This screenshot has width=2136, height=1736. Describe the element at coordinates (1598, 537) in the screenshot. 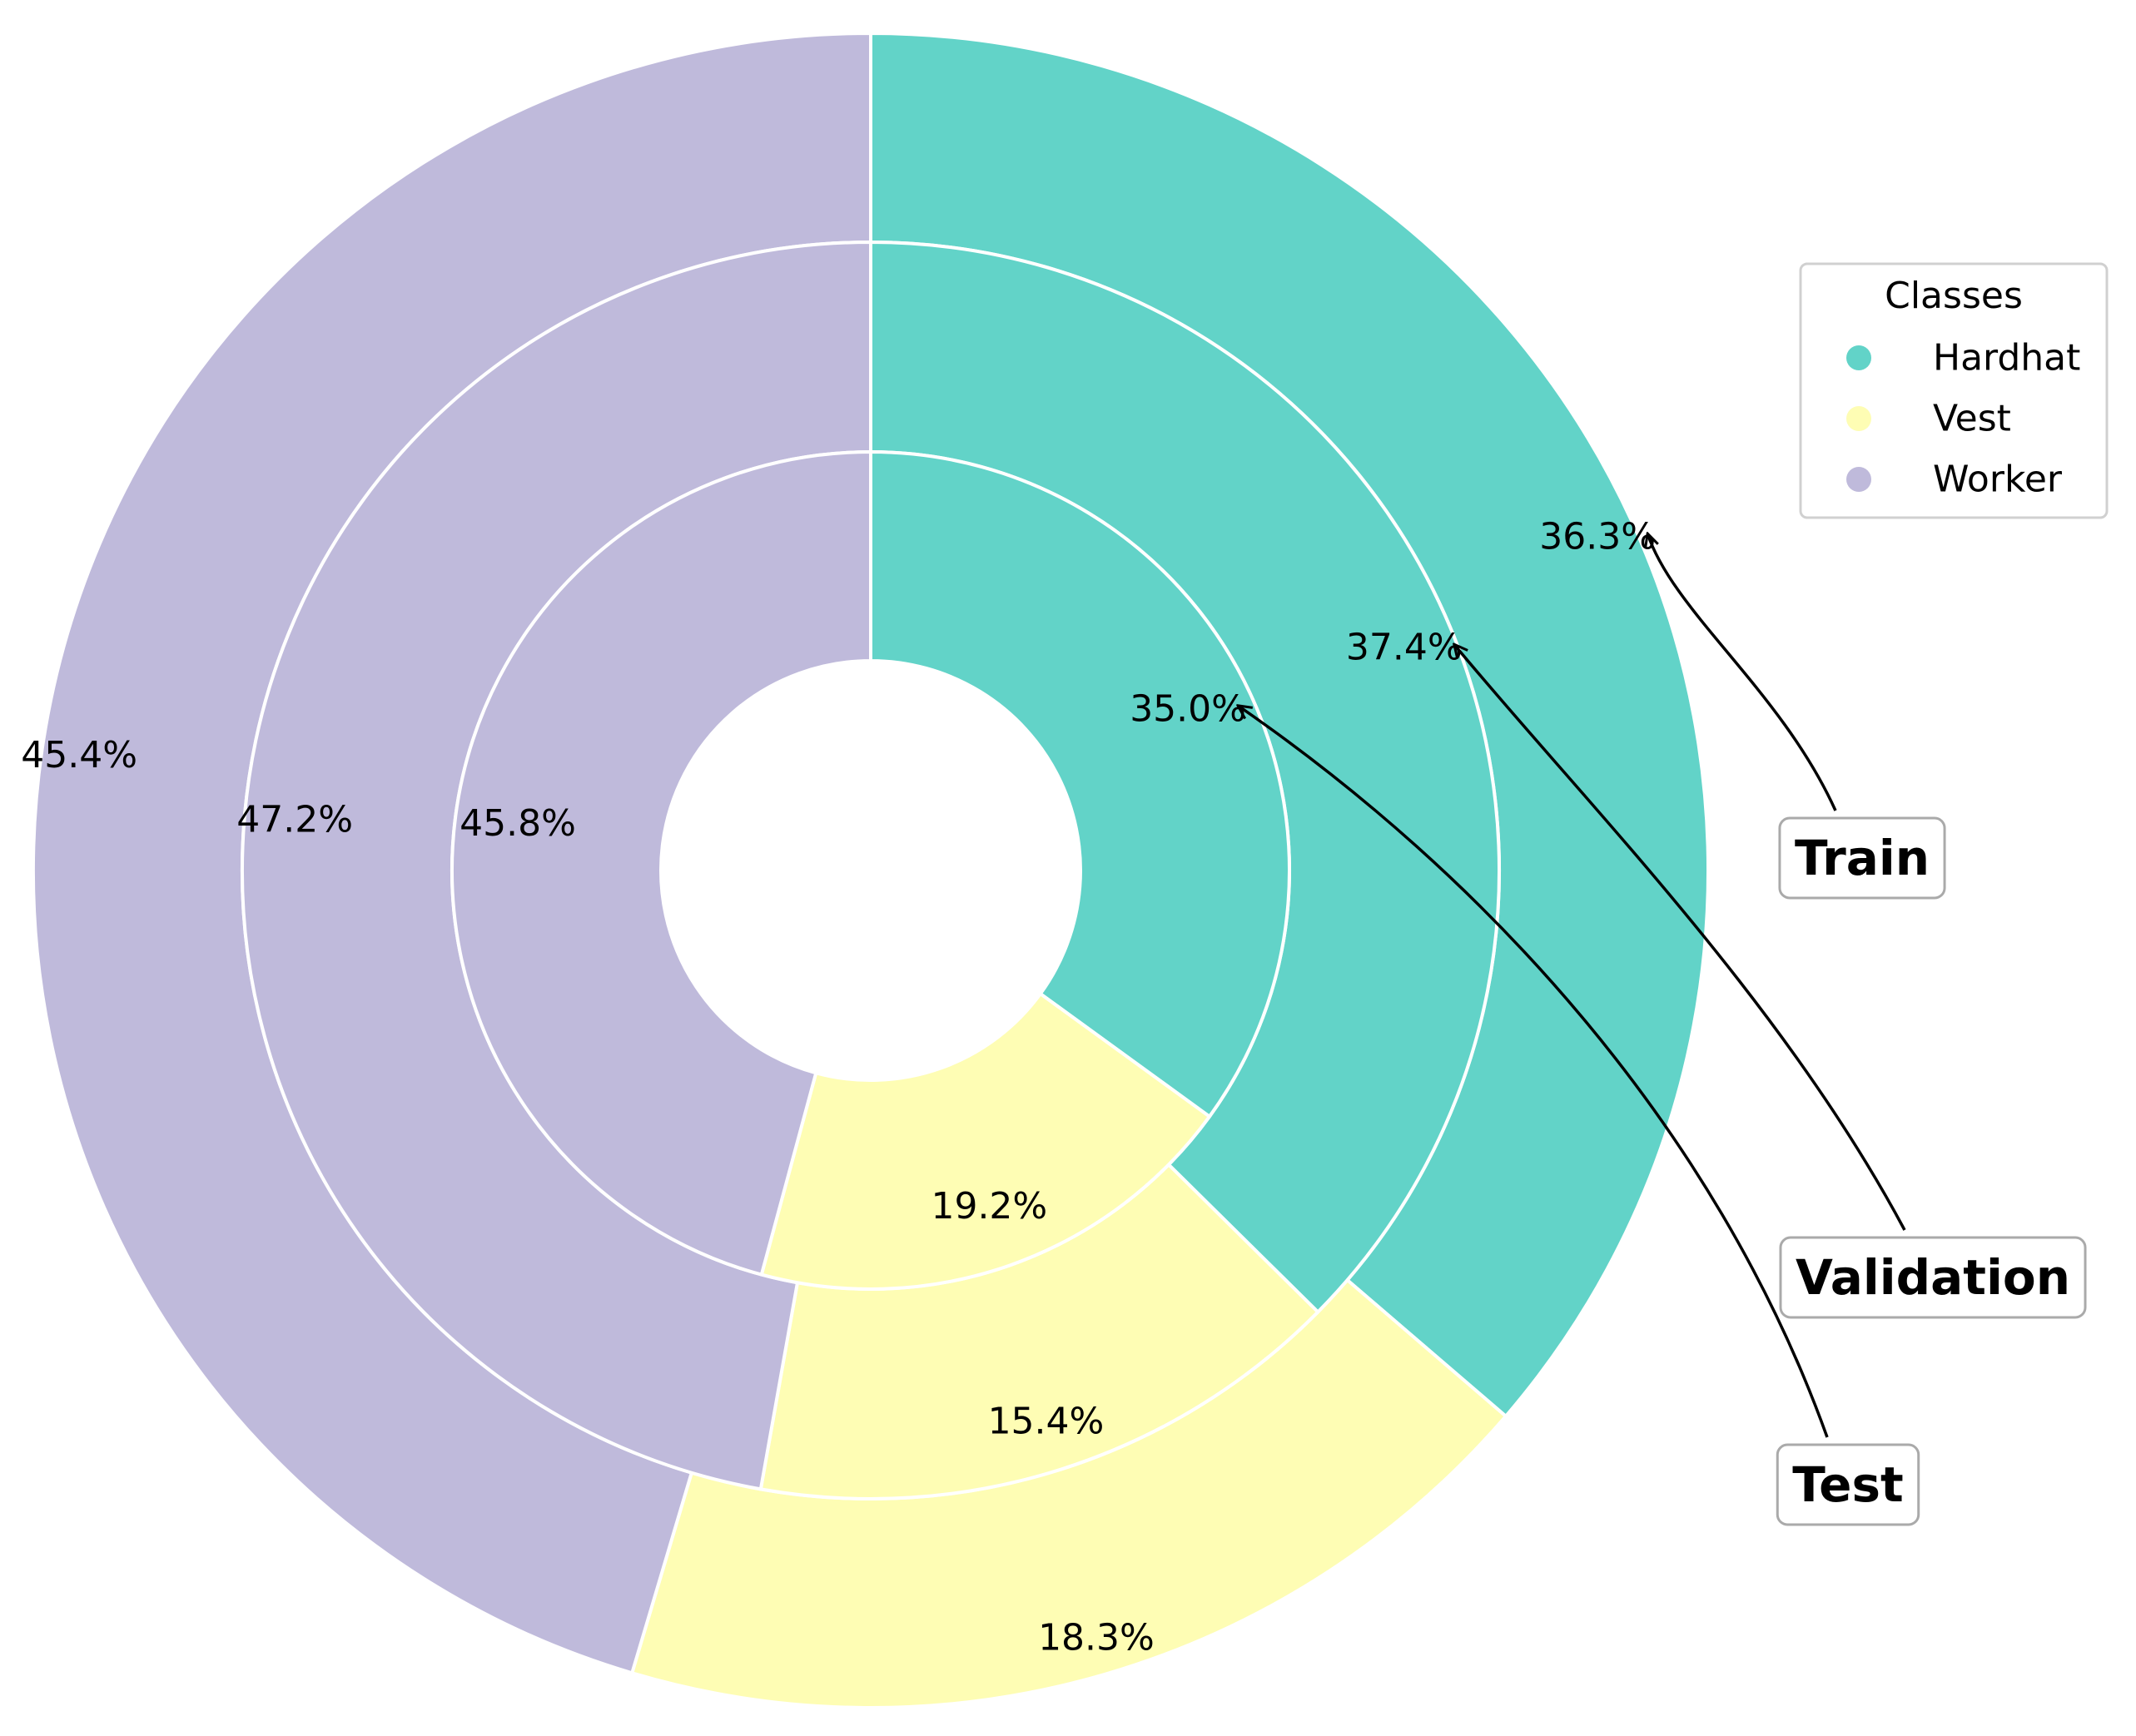

I see `label-train-hardhat: 36.3%` at that location.